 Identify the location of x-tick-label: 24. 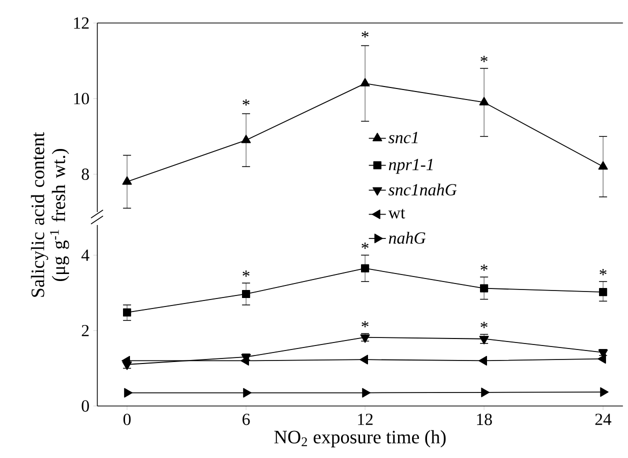
(603, 419).